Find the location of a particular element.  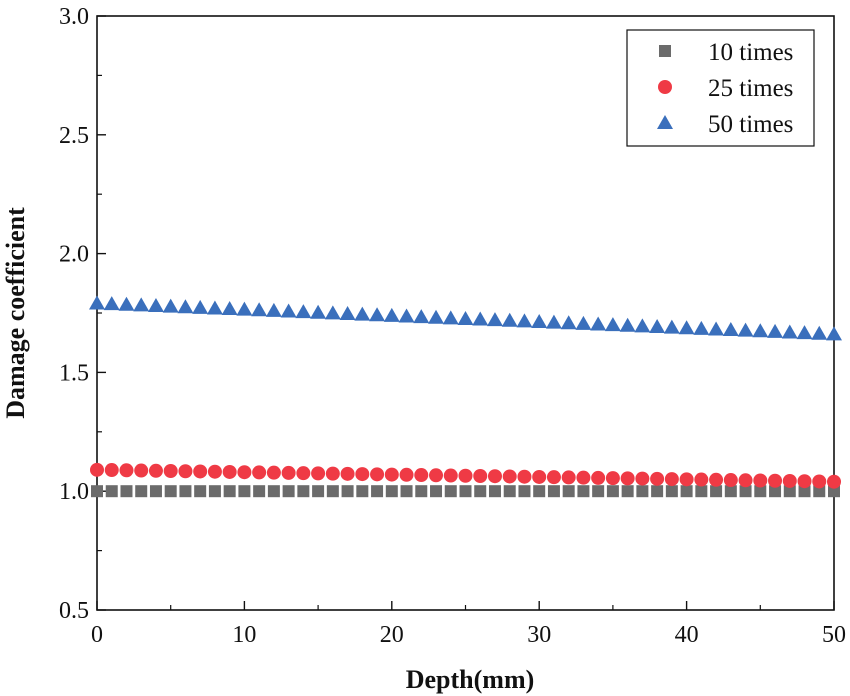

y-tick-label: 3.0 is located at coordinates (74, 17).